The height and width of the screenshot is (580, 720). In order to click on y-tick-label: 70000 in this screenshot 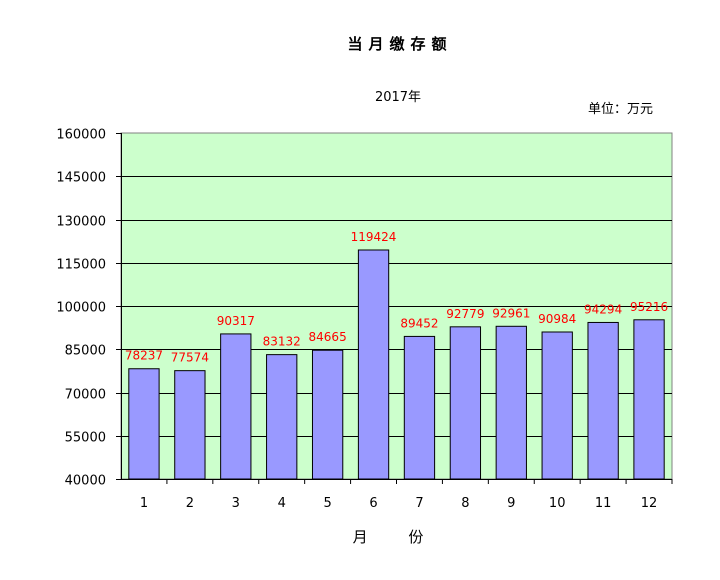, I will do `click(85, 395)`.